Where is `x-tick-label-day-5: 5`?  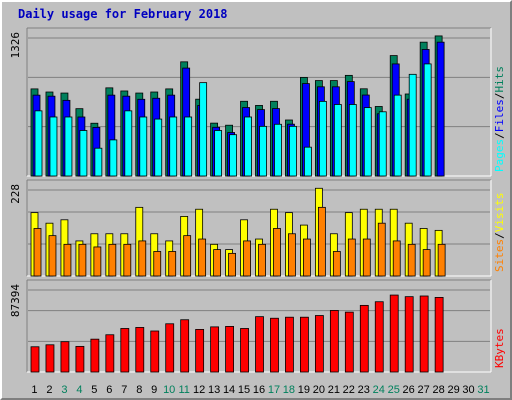
x-tick-label-day-5: 5 is located at coordinates (94, 390).